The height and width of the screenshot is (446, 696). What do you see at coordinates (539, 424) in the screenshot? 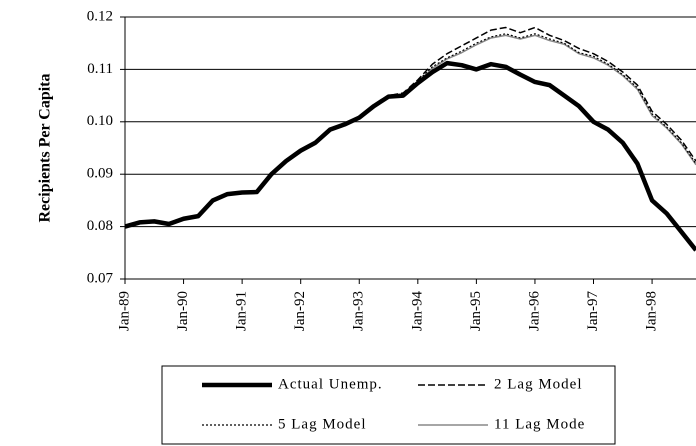
I see `legend-label: 11 Lag Mode` at bounding box center [539, 424].